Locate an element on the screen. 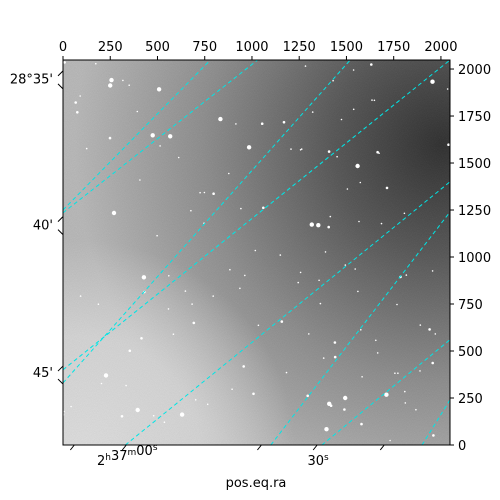  right-tick-label: 1750 is located at coordinates (474, 117).